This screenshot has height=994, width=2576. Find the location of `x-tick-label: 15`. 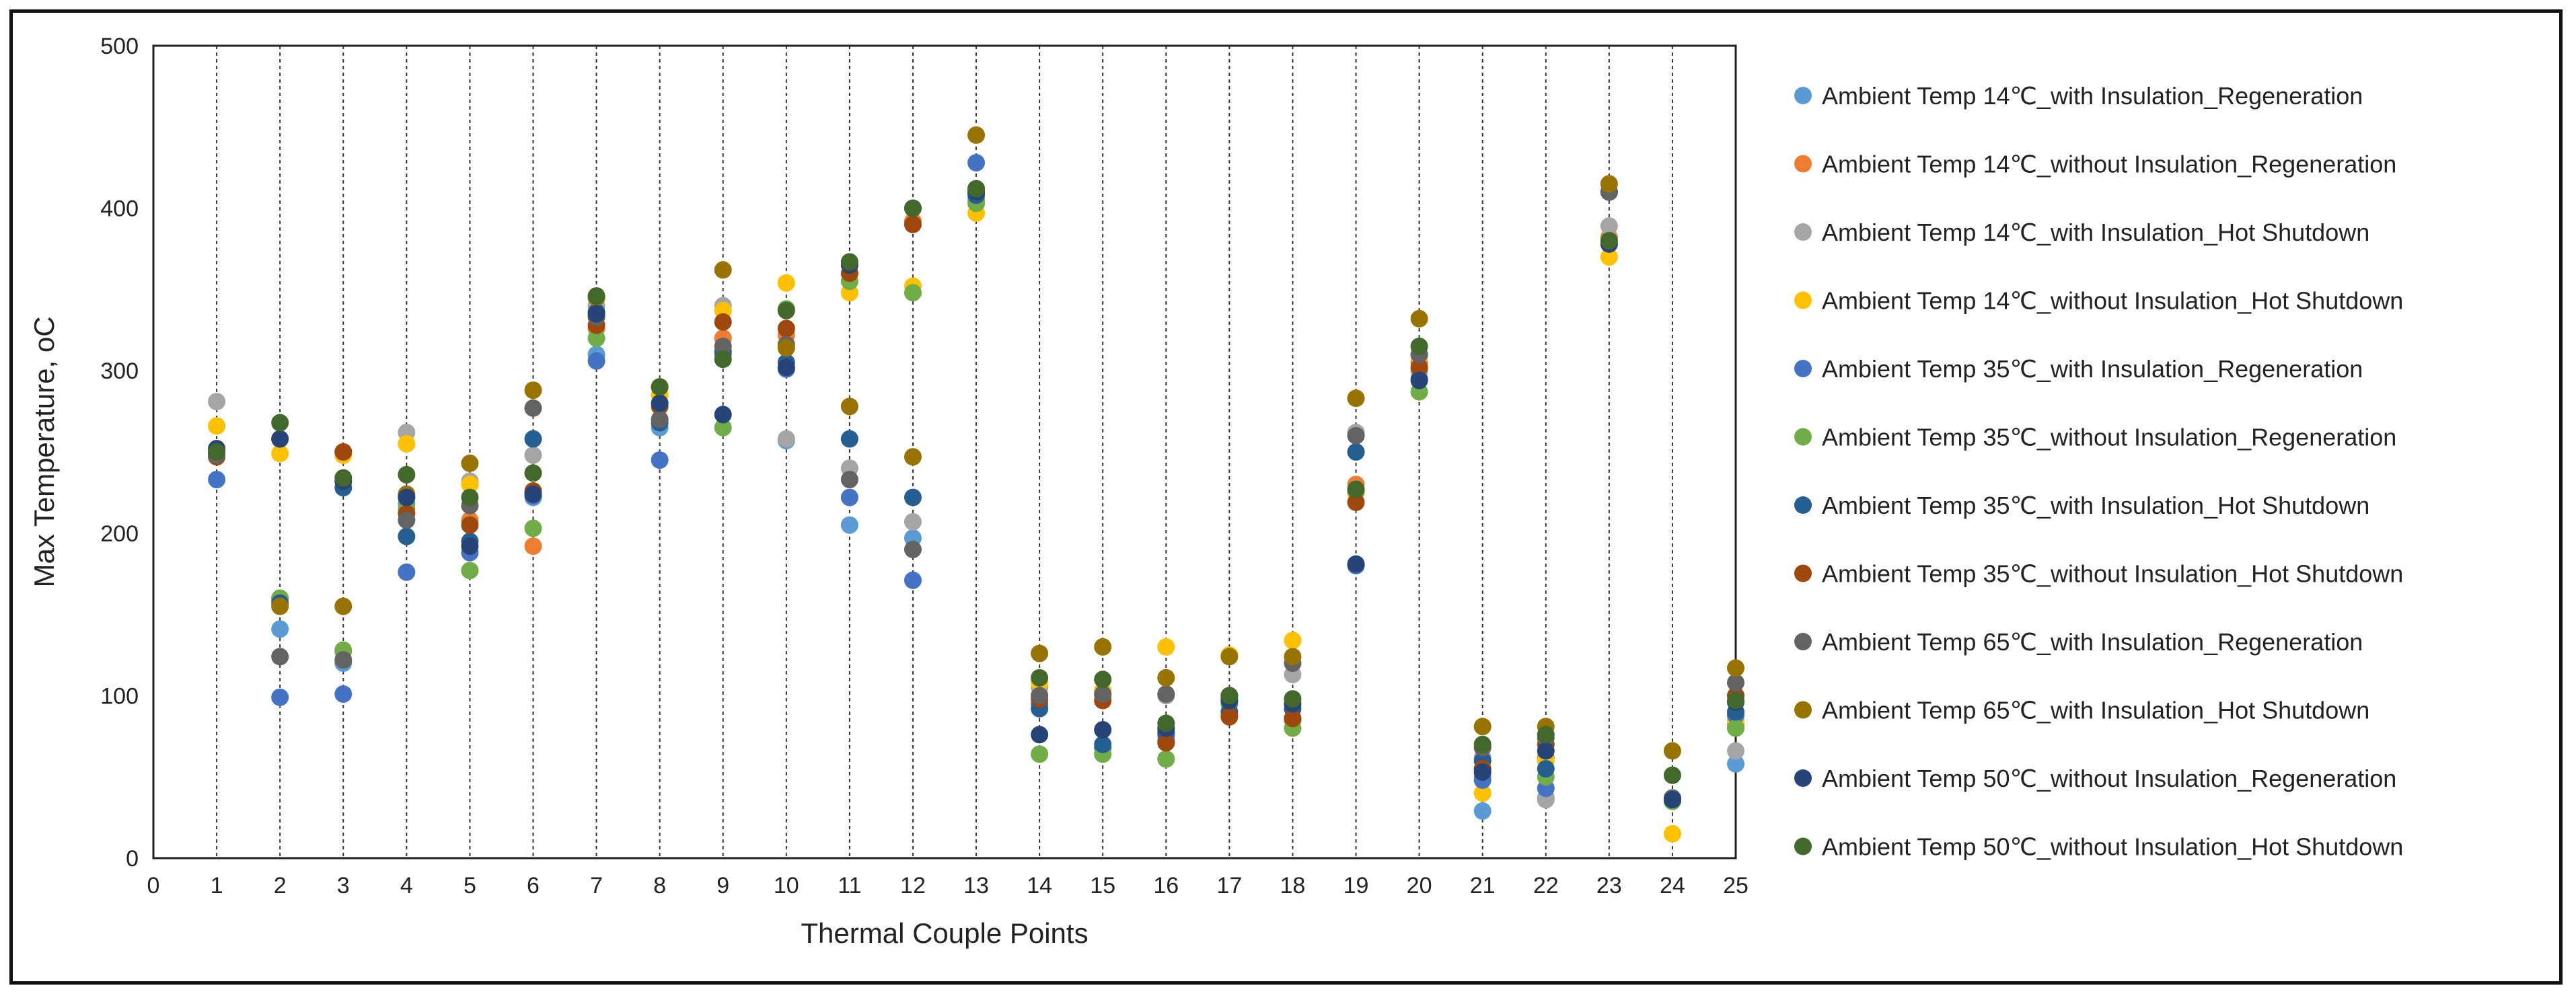

x-tick-label: 15 is located at coordinates (1102, 886).